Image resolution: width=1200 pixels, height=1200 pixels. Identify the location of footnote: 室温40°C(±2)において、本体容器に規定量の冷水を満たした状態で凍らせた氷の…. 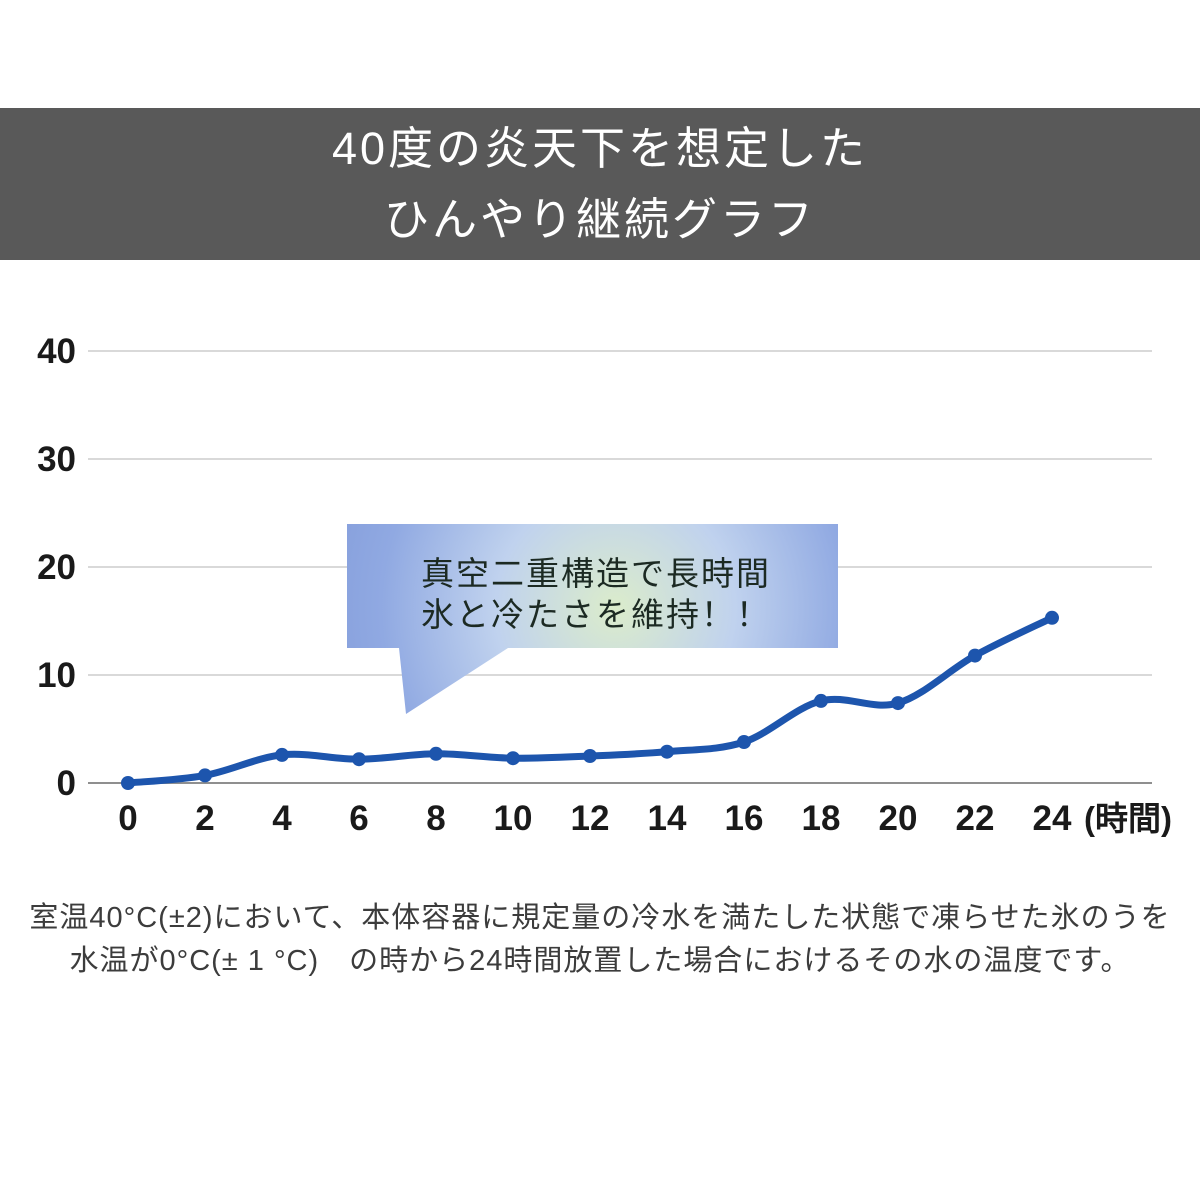
(600, 940).